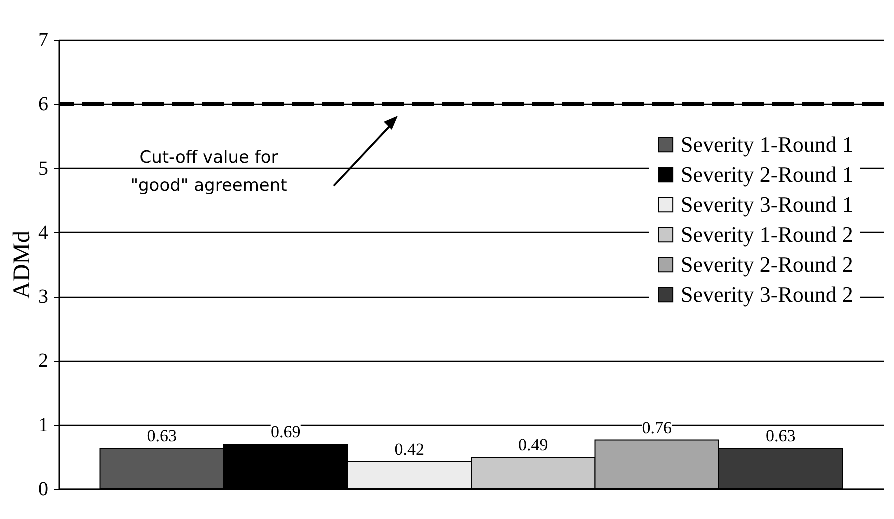  I want to click on legend-label: Severity 3-Round 2, so click(767, 294).